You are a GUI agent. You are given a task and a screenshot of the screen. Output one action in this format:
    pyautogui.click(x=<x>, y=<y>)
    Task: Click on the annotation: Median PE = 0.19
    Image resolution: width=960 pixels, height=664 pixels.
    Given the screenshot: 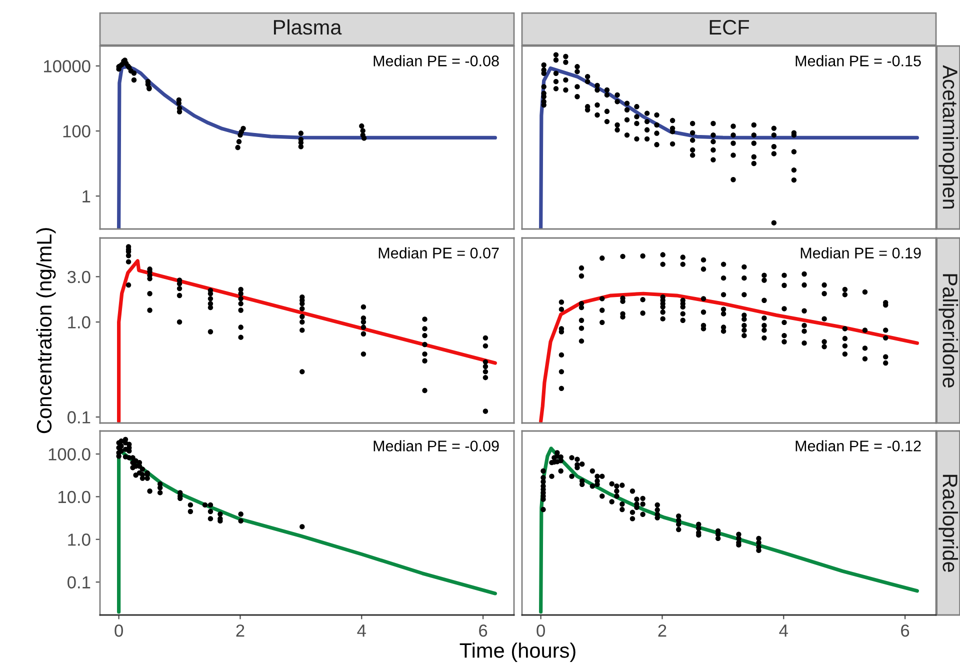 What is the action you would take?
    pyautogui.click(x=860, y=252)
    